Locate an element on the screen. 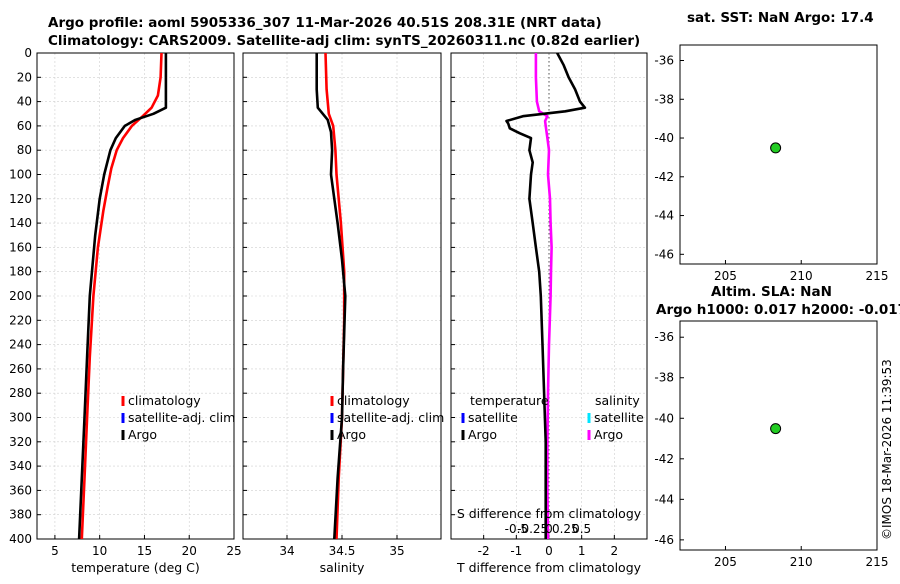 The height and width of the screenshot is (584, 900). x-tick-label: 2 is located at coordinates (615, 551).